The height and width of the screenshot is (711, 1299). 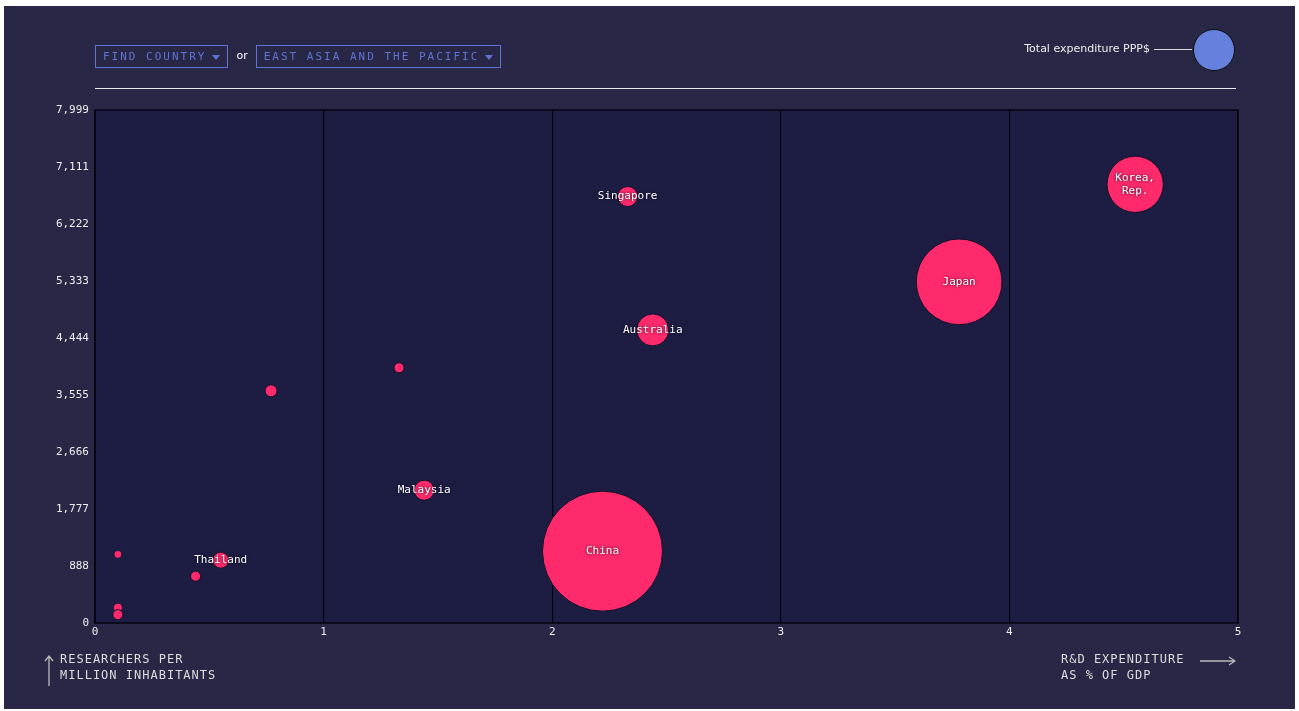 I want to click on x-tick-label: 5, so click(x=1238, y=632).